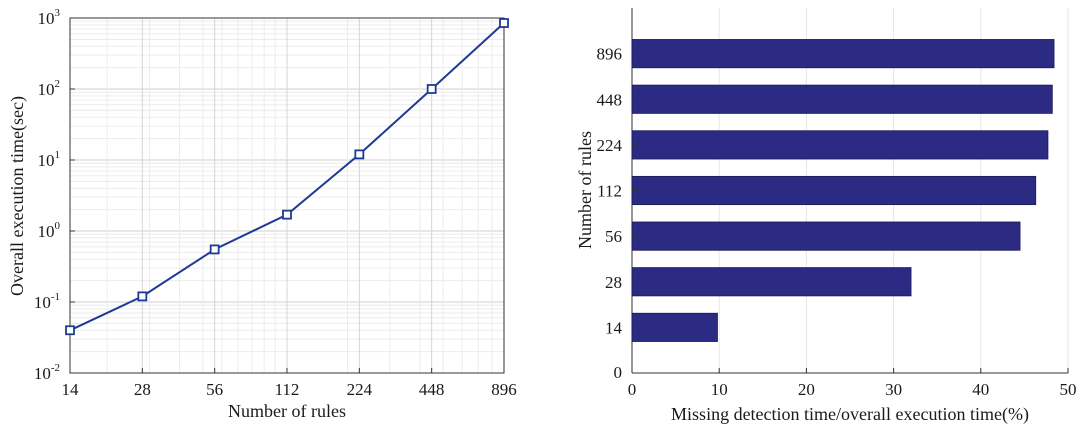  What do you see at coordinates (613, 282) in the screenshot?
I see `c2-y-tick-label: 28` at bounding box center [613, 282].